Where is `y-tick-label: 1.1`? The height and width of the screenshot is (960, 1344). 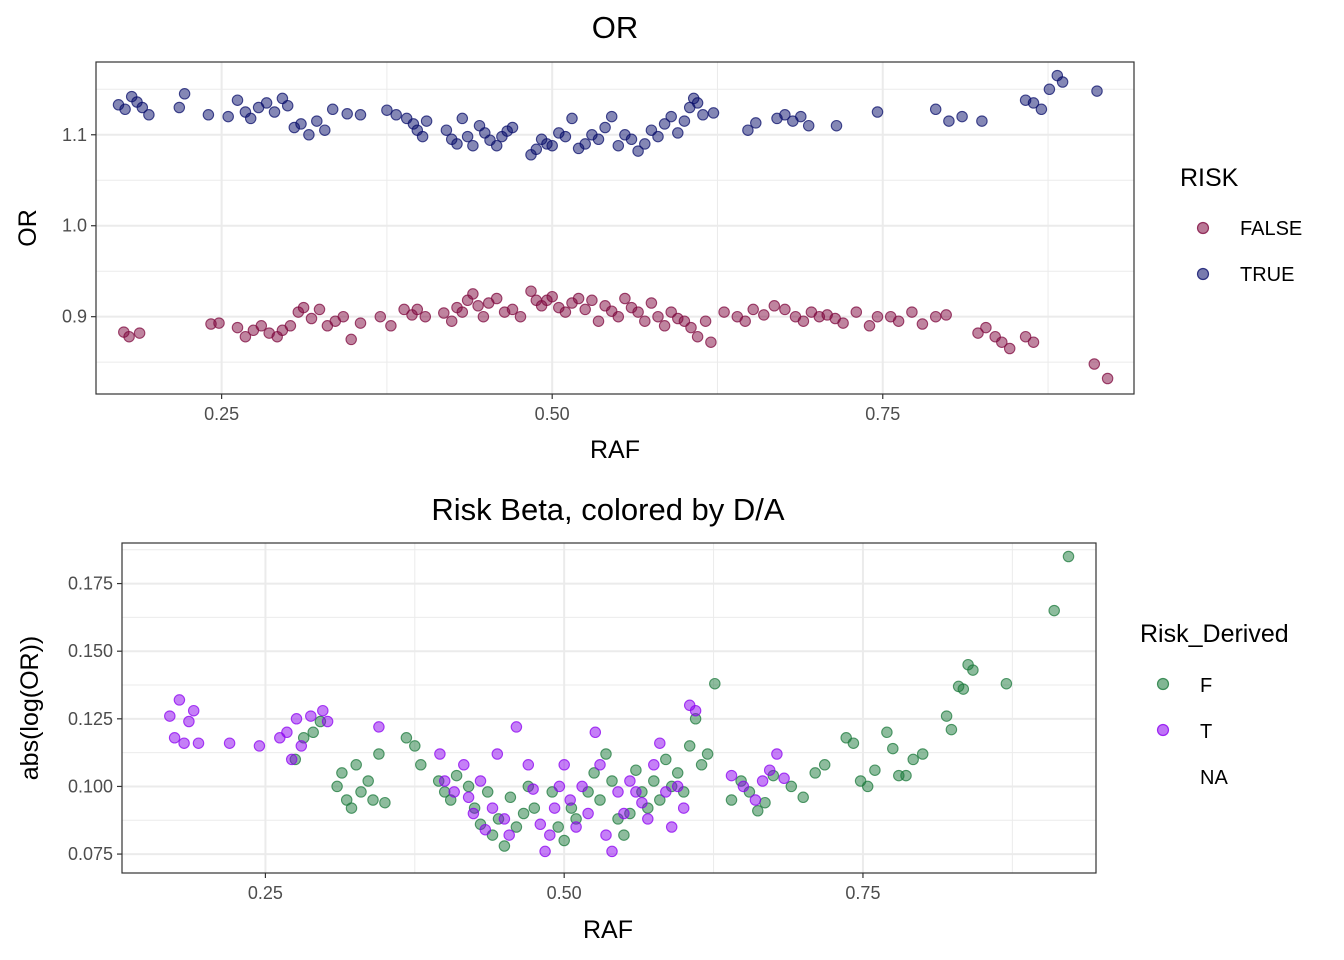 y-tick-label: 1.1 is located at coordinates (74, 135).